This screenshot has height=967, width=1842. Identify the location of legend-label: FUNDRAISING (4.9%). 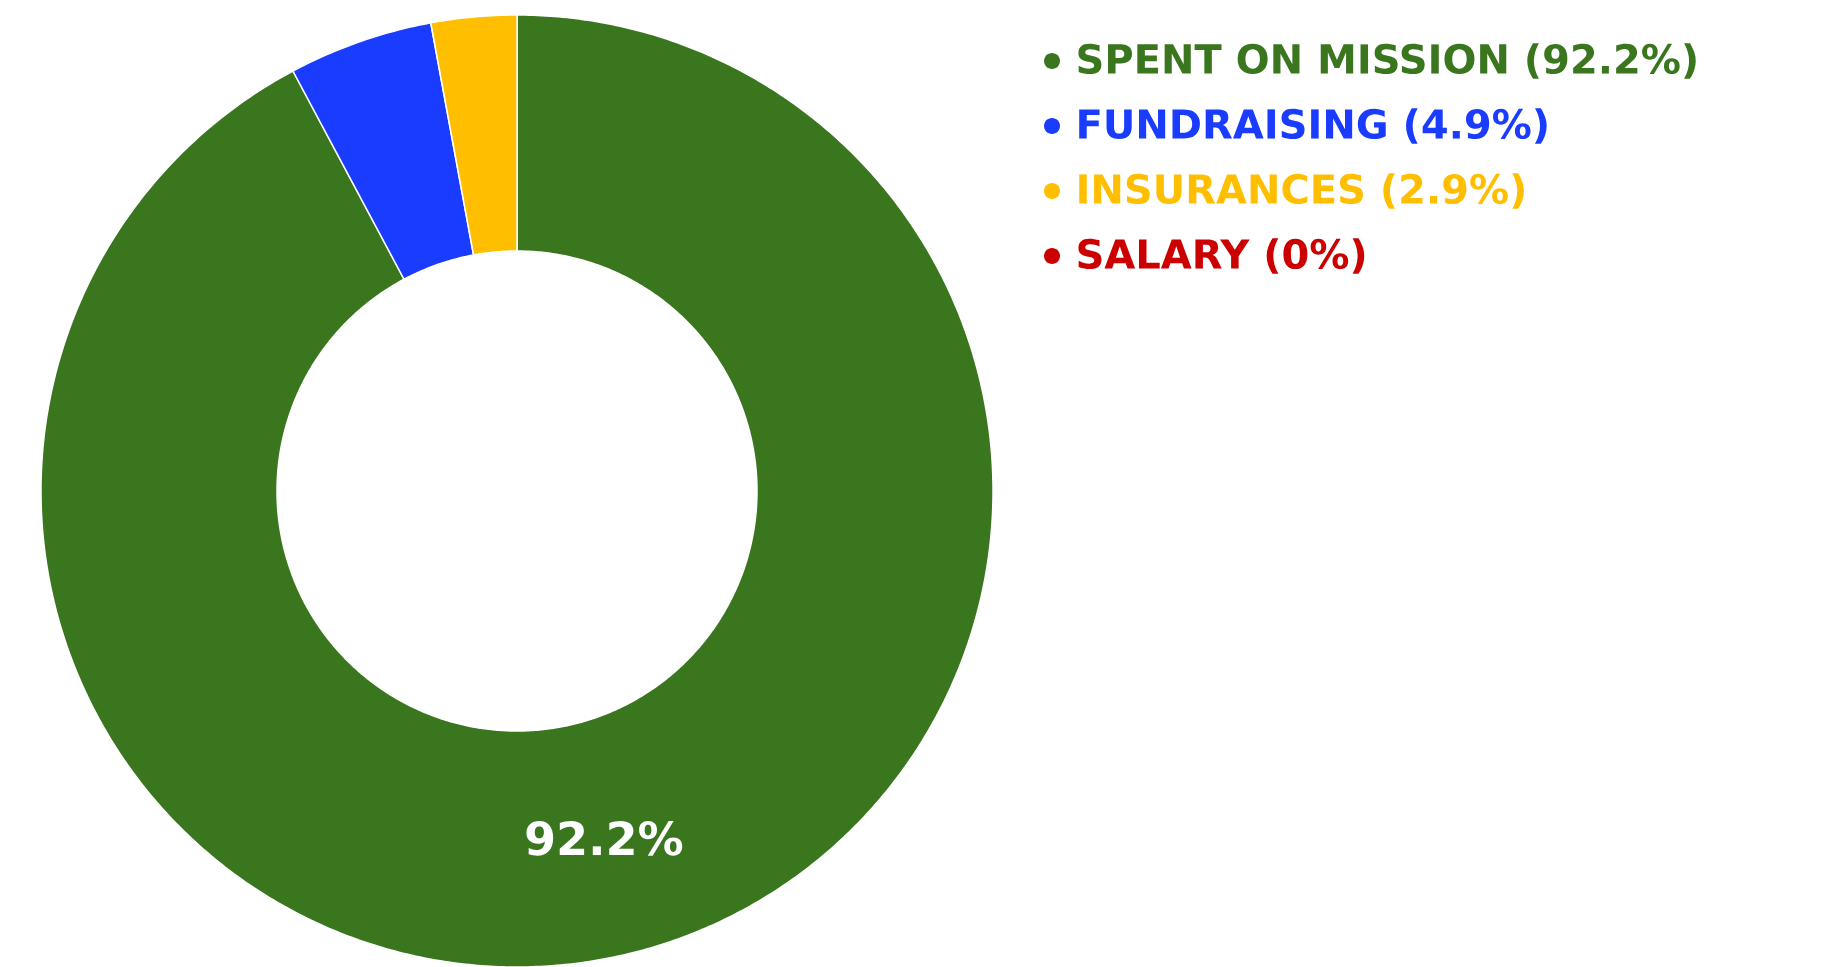
(1313, 126).